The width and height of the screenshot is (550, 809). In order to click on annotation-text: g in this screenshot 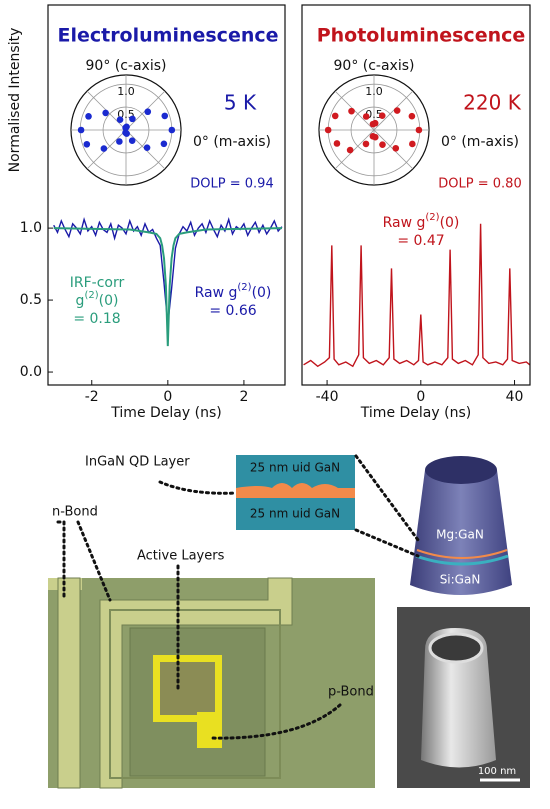, I will do `click(80, 301)`.